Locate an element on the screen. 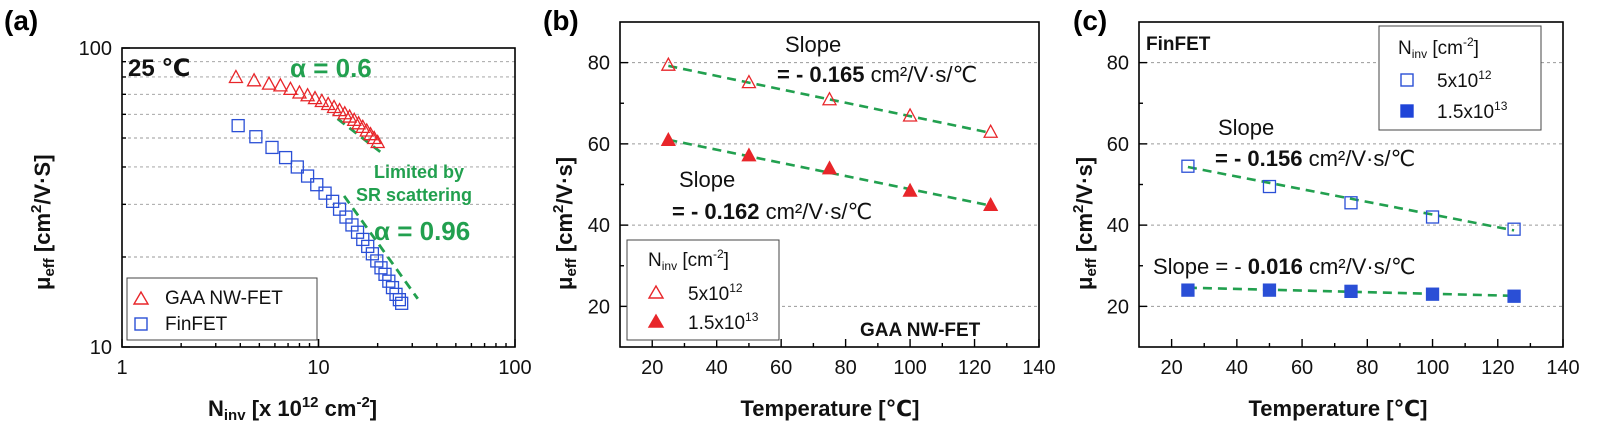  panel-label-a: (a) is located at coordinates (21, 20).